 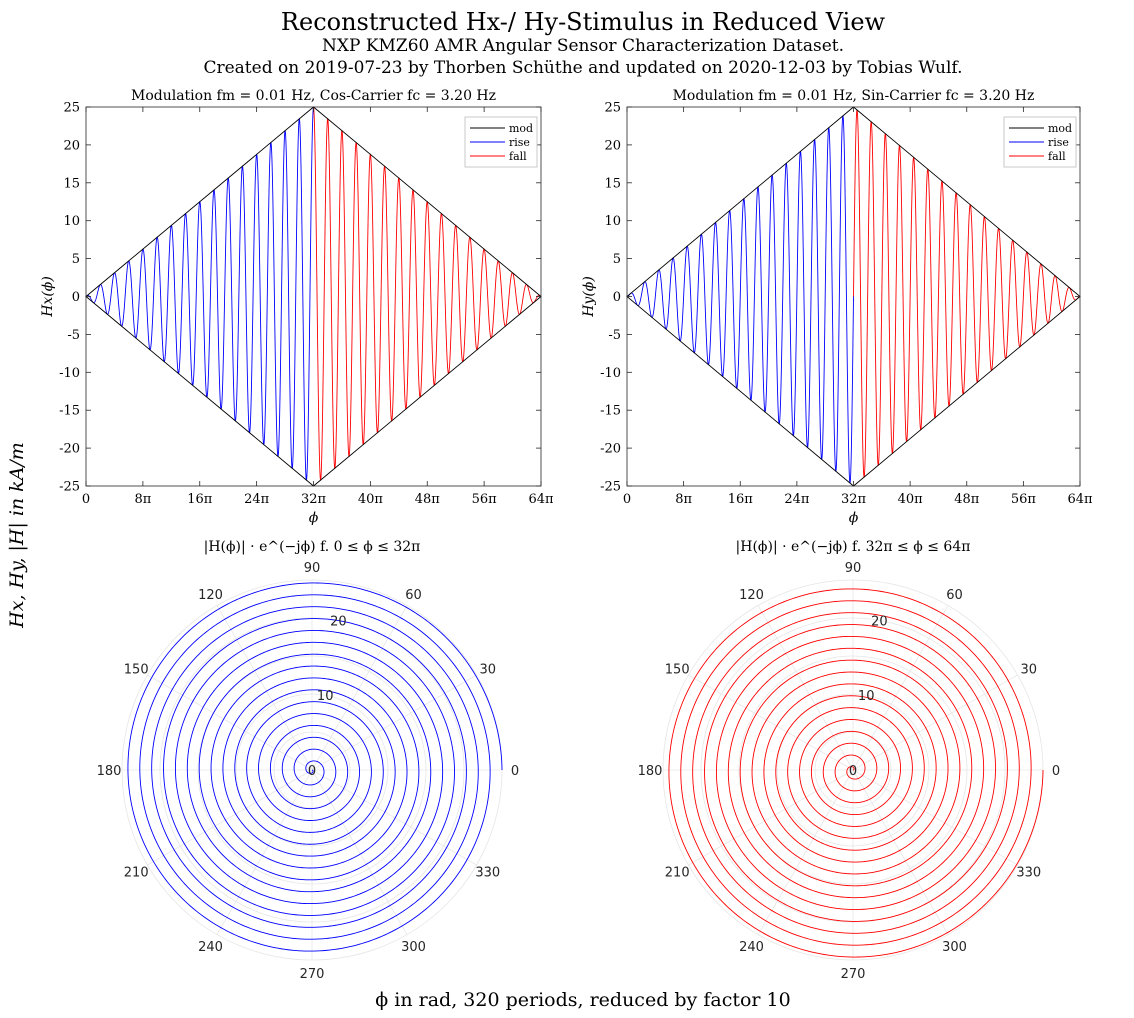 What do you see at coordinates (954, 595) in the screenshot?
I see `theta-tick-label: 60` at bounding box center [954, 595].